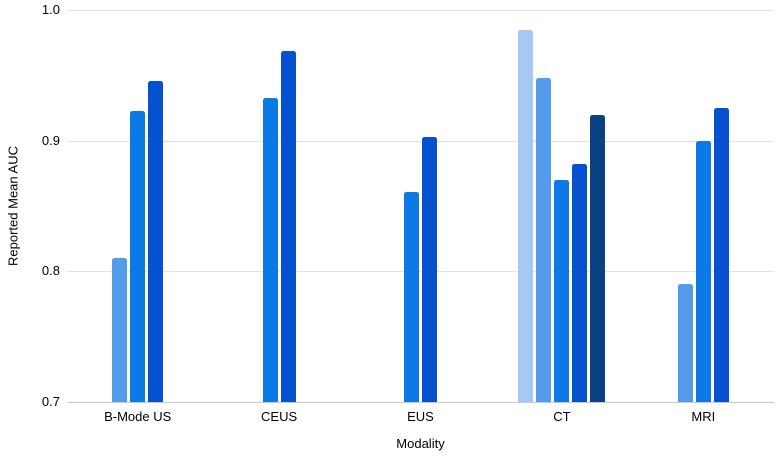 The height and width of the screenshot is (458, 780). Describe the element at coordinates (13, 206) in the screenshot. I see `y-axis-title: Reported Mean AUC` at that location.